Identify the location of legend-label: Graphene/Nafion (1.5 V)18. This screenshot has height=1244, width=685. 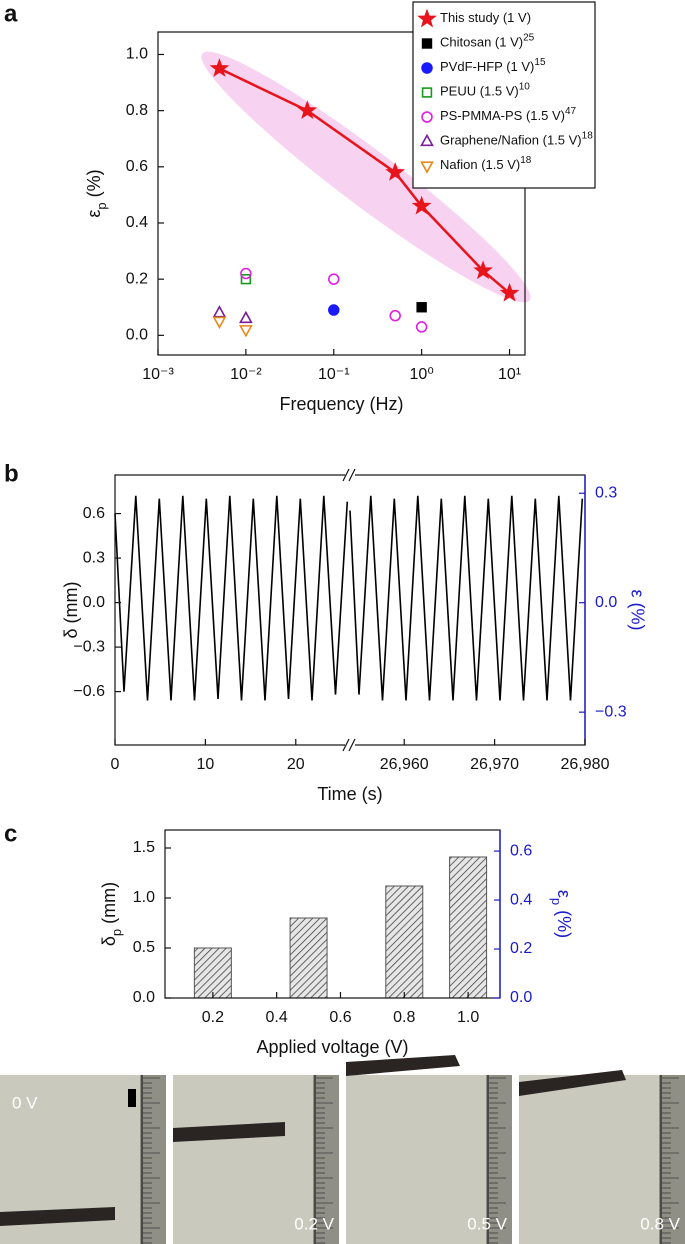
(516, 139).